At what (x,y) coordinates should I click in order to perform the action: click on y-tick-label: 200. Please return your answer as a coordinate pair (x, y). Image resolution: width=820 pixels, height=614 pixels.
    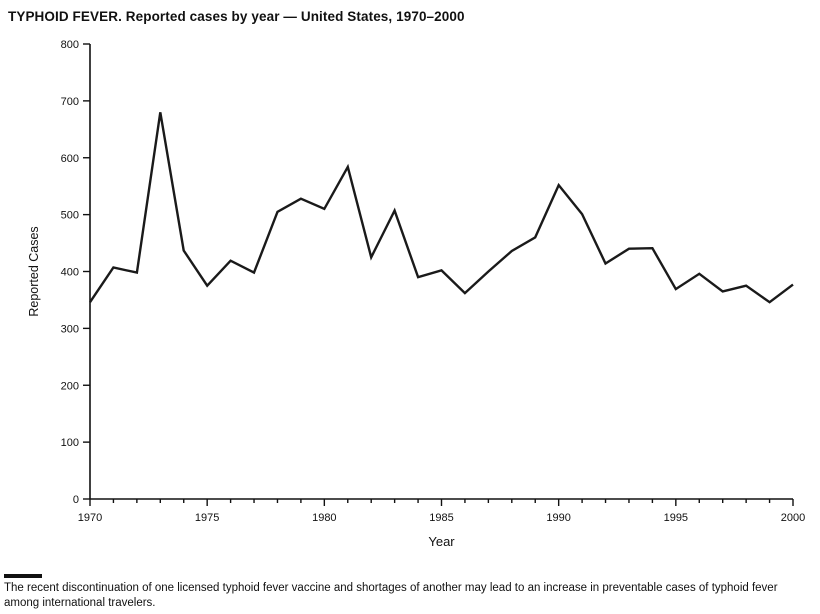
    Looking at the image, I should click on (70, 386).